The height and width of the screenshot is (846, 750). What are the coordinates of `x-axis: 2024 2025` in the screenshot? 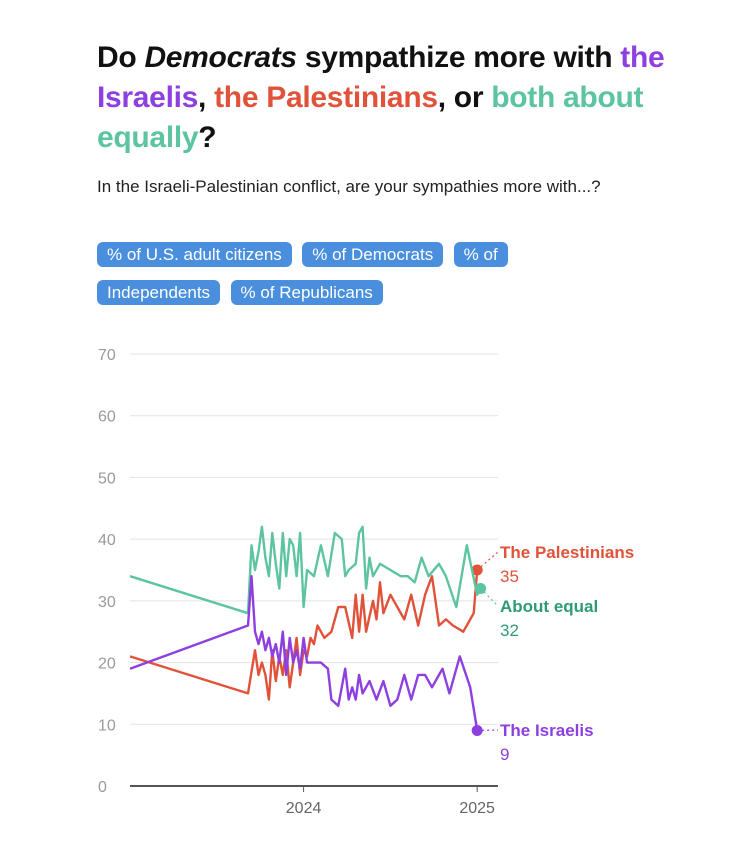 It's located at (314, 801).